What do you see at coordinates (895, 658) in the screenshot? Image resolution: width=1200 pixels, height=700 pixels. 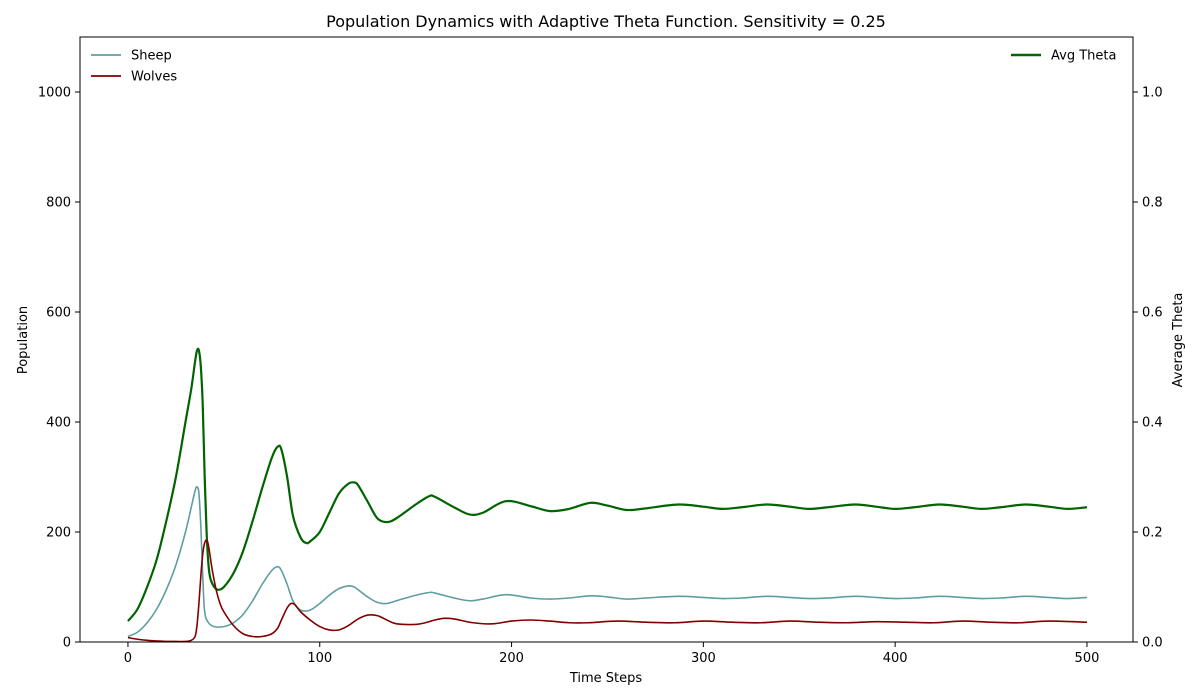 I see `x-tick-label: 400` at bounding box center [895, 658].